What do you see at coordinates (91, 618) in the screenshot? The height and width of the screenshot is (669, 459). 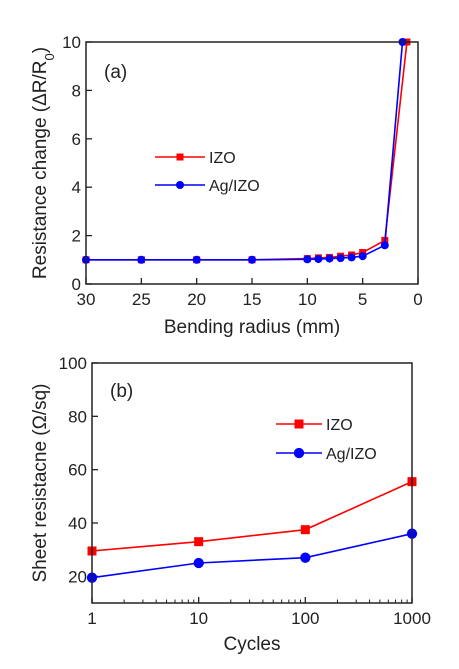 I see `x-tick-label: 1` at bounding box center [91, 618].